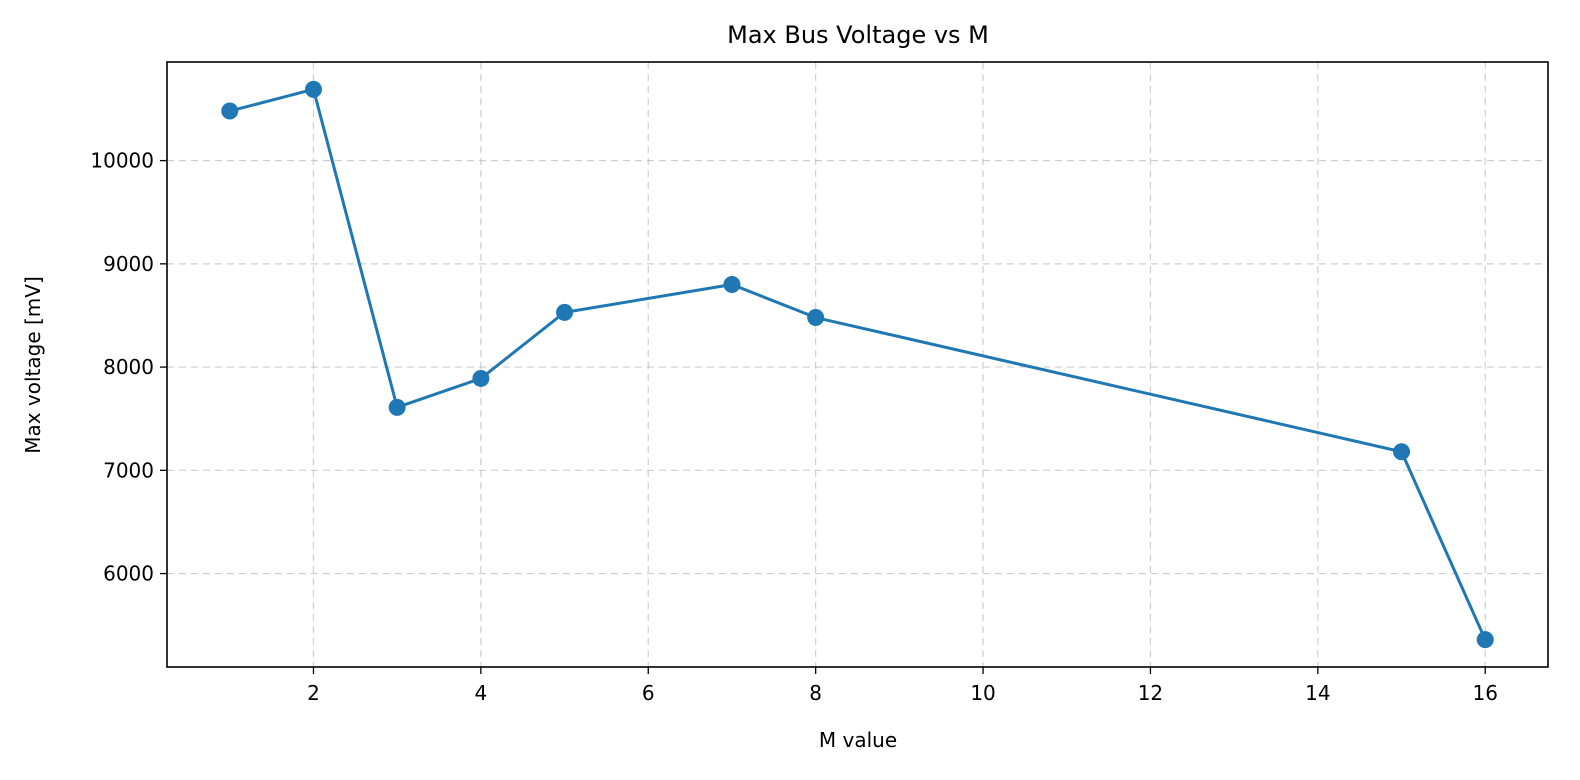  Describe the element at coordinates (648, 693) in the screenshot. I see `x-tick-label: 6` at that location.